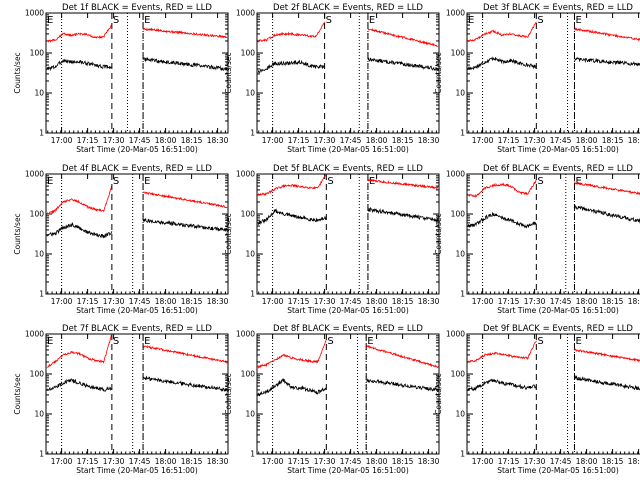 The height and width of the screenshot is (480, 640). I want to click on panel-title: Det 1f BLACK = Events, RED = LLD, so click(137, 8).